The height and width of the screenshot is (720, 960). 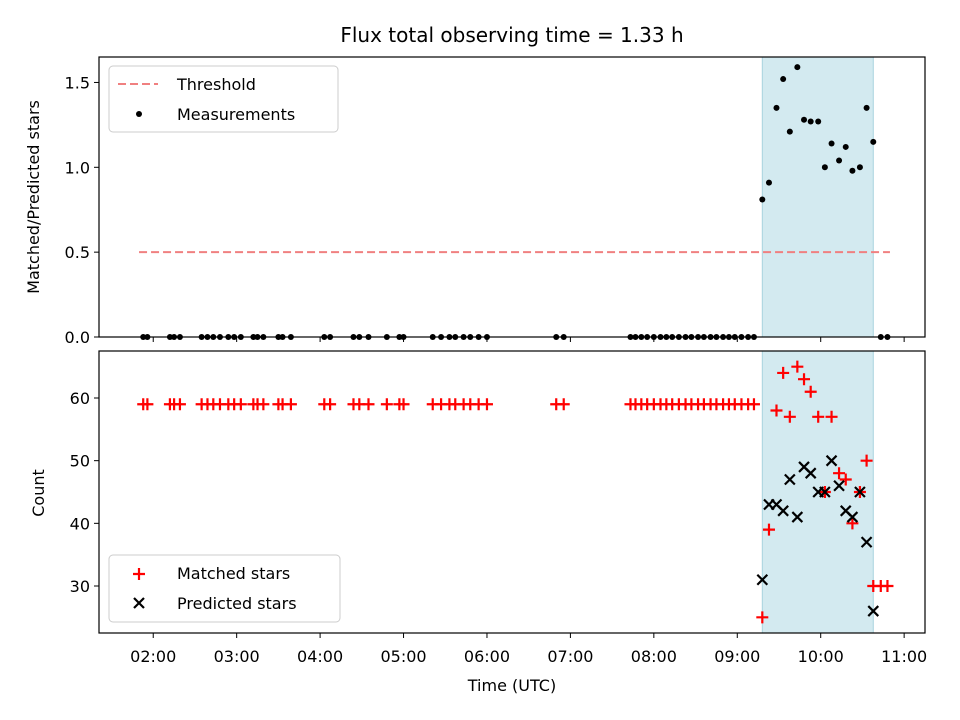 What do you see at coordinates (904, 656) in the screenshot?
I see `x-tick-label: 11:00` at bounding box center [904, 656].